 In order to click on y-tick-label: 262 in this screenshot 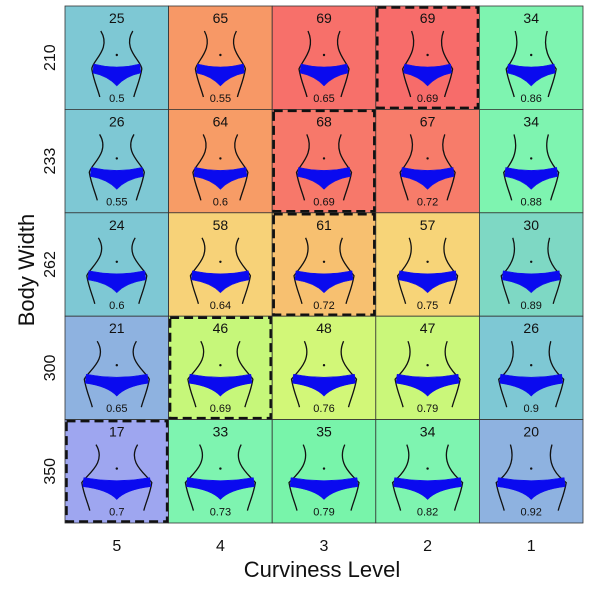, I will do `click(50, 264)`.